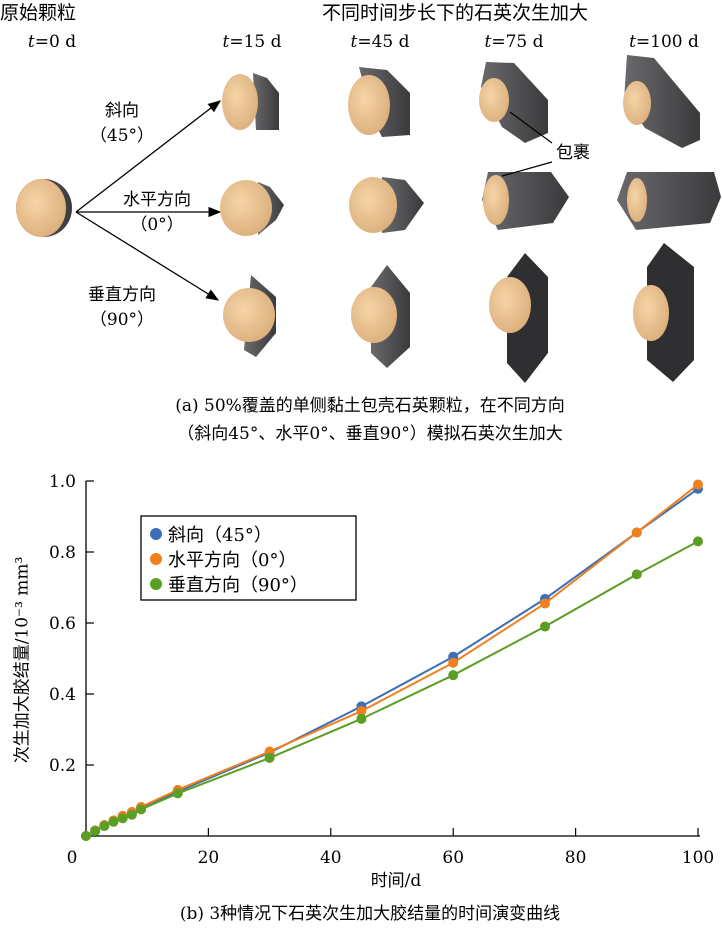  What do you see at coordinates (661, 101) in the screenshot?
I see `particle-oblique-100d` at bounding box center [661, 101].